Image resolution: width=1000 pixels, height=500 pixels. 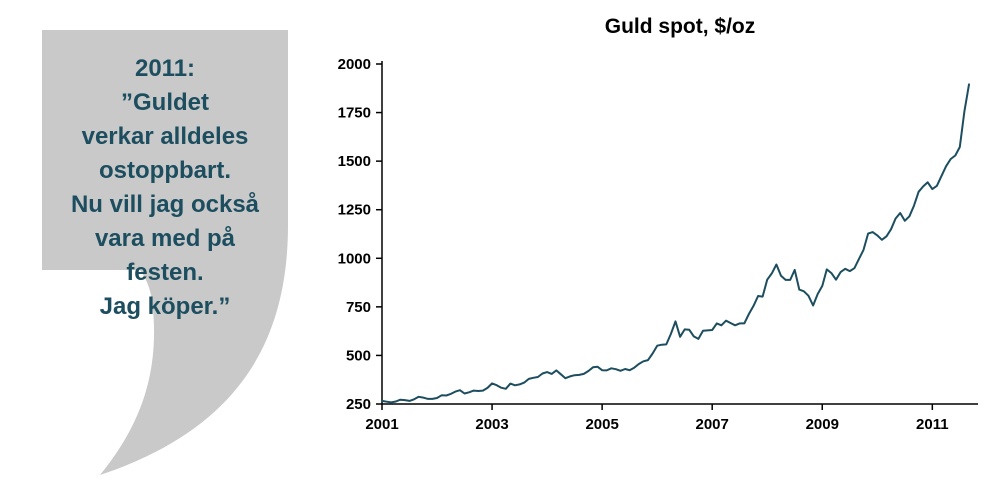 I want to click on chart-title: Guld spot, $/oz, so click(x=680, y=26).